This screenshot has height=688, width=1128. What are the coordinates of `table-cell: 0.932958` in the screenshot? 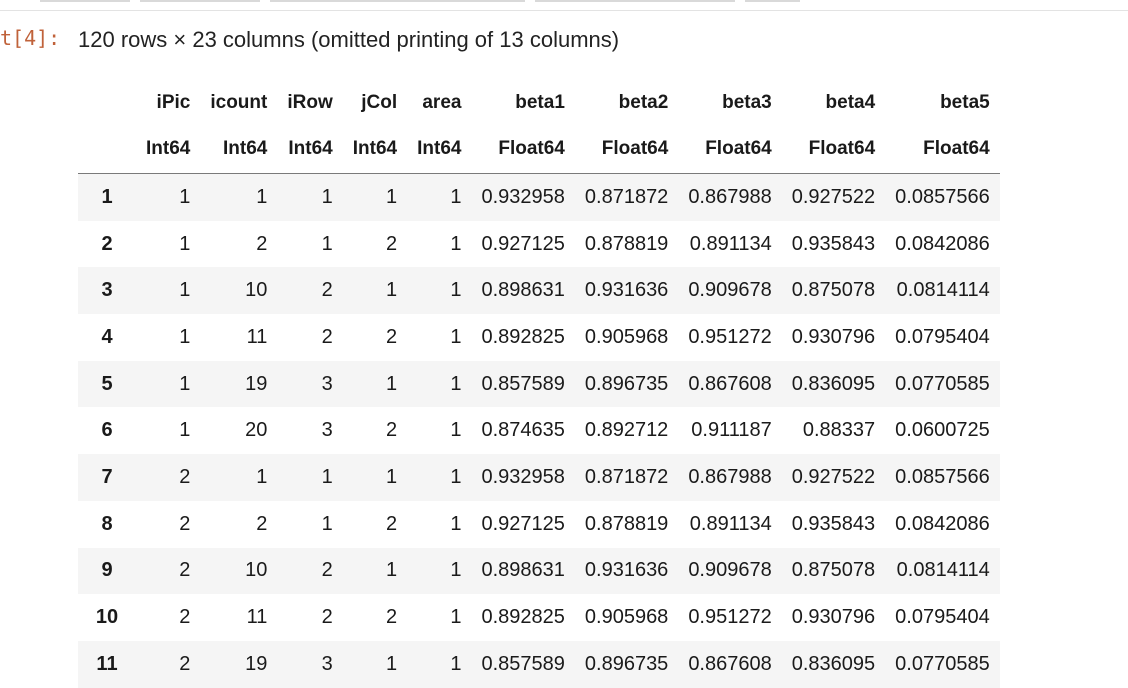 It's located at (523, 196).